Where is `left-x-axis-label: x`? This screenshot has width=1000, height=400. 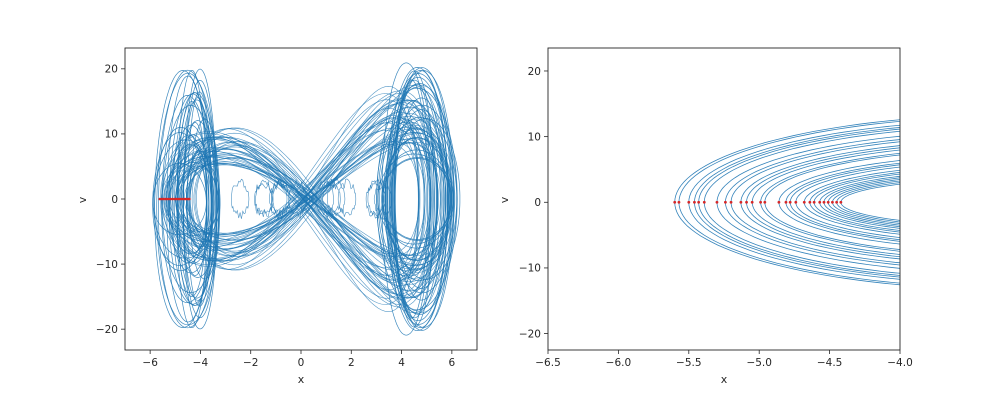 left-x-axis-label: x is located at coordinates (301, 379).